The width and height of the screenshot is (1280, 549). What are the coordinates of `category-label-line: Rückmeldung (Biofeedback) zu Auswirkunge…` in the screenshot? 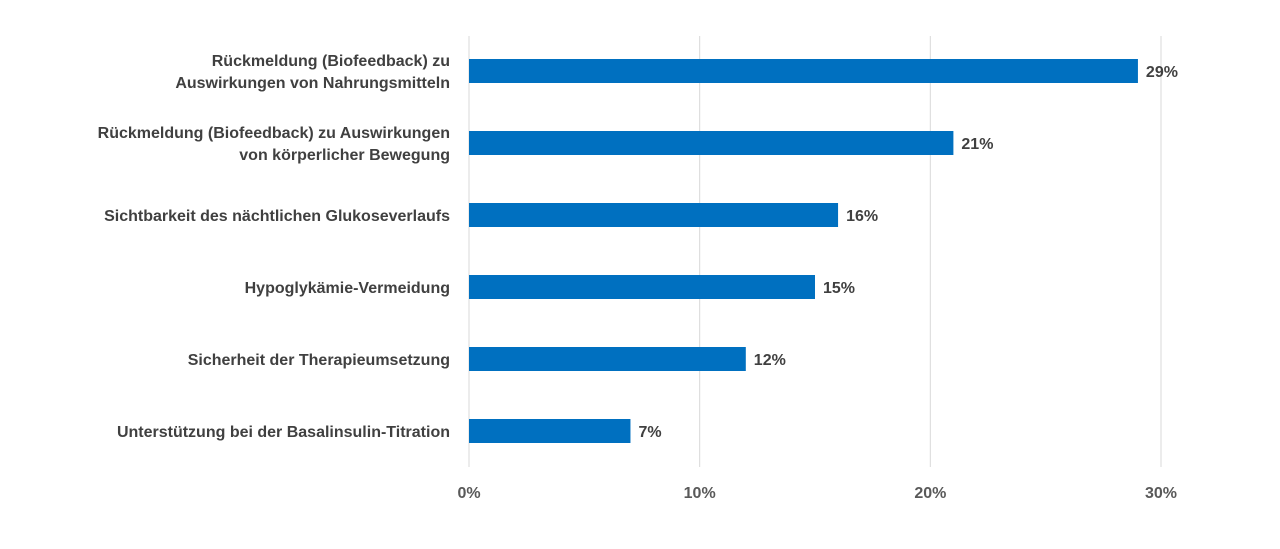 It's located at (274, 133).